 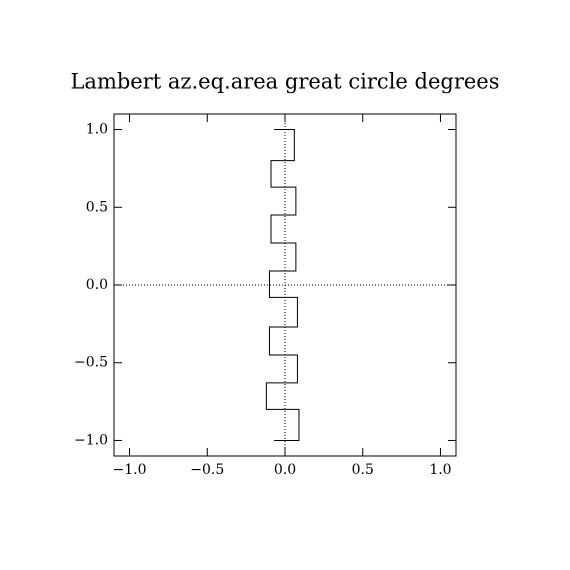 What do you see at coordinates (97, 285) in the screenshot?
I see `y-tick-label: 0.0` at bounding box center [97, 285].